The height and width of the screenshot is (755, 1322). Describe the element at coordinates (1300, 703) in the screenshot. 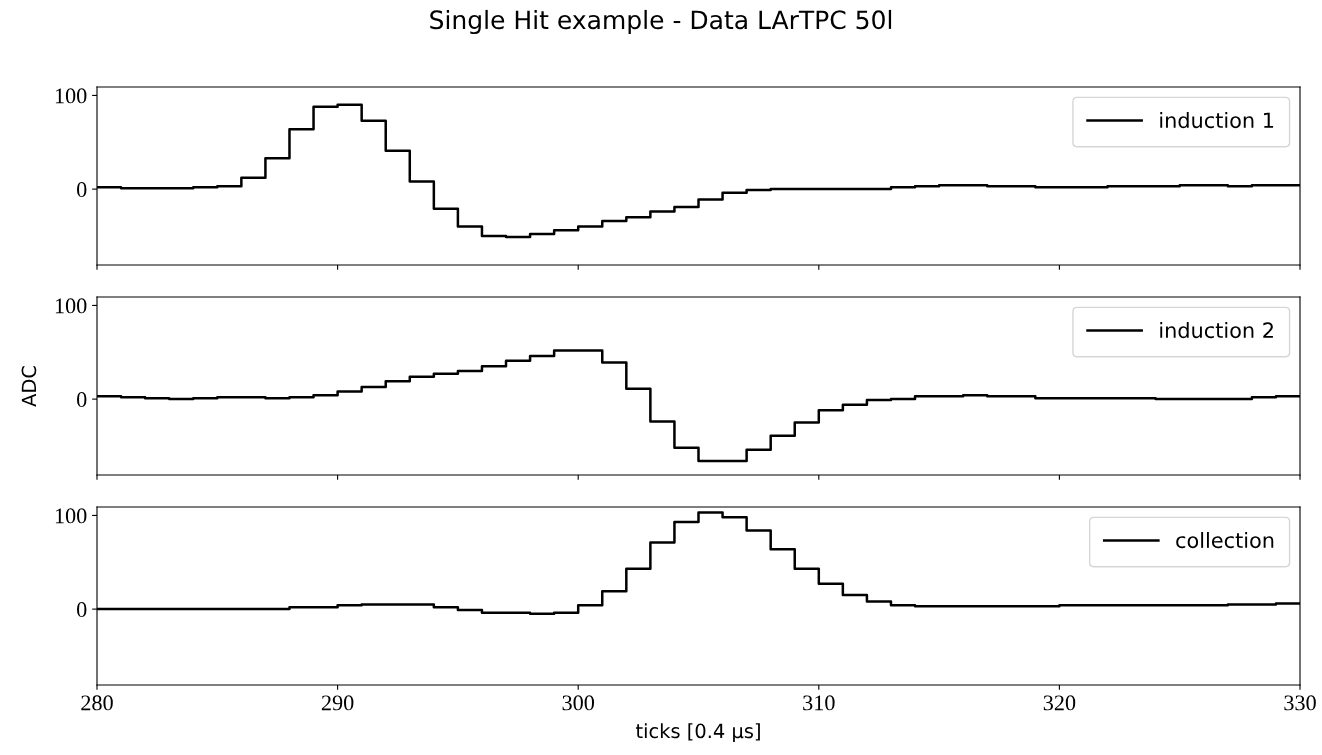

I see `x-tick-label: 330` at that location.